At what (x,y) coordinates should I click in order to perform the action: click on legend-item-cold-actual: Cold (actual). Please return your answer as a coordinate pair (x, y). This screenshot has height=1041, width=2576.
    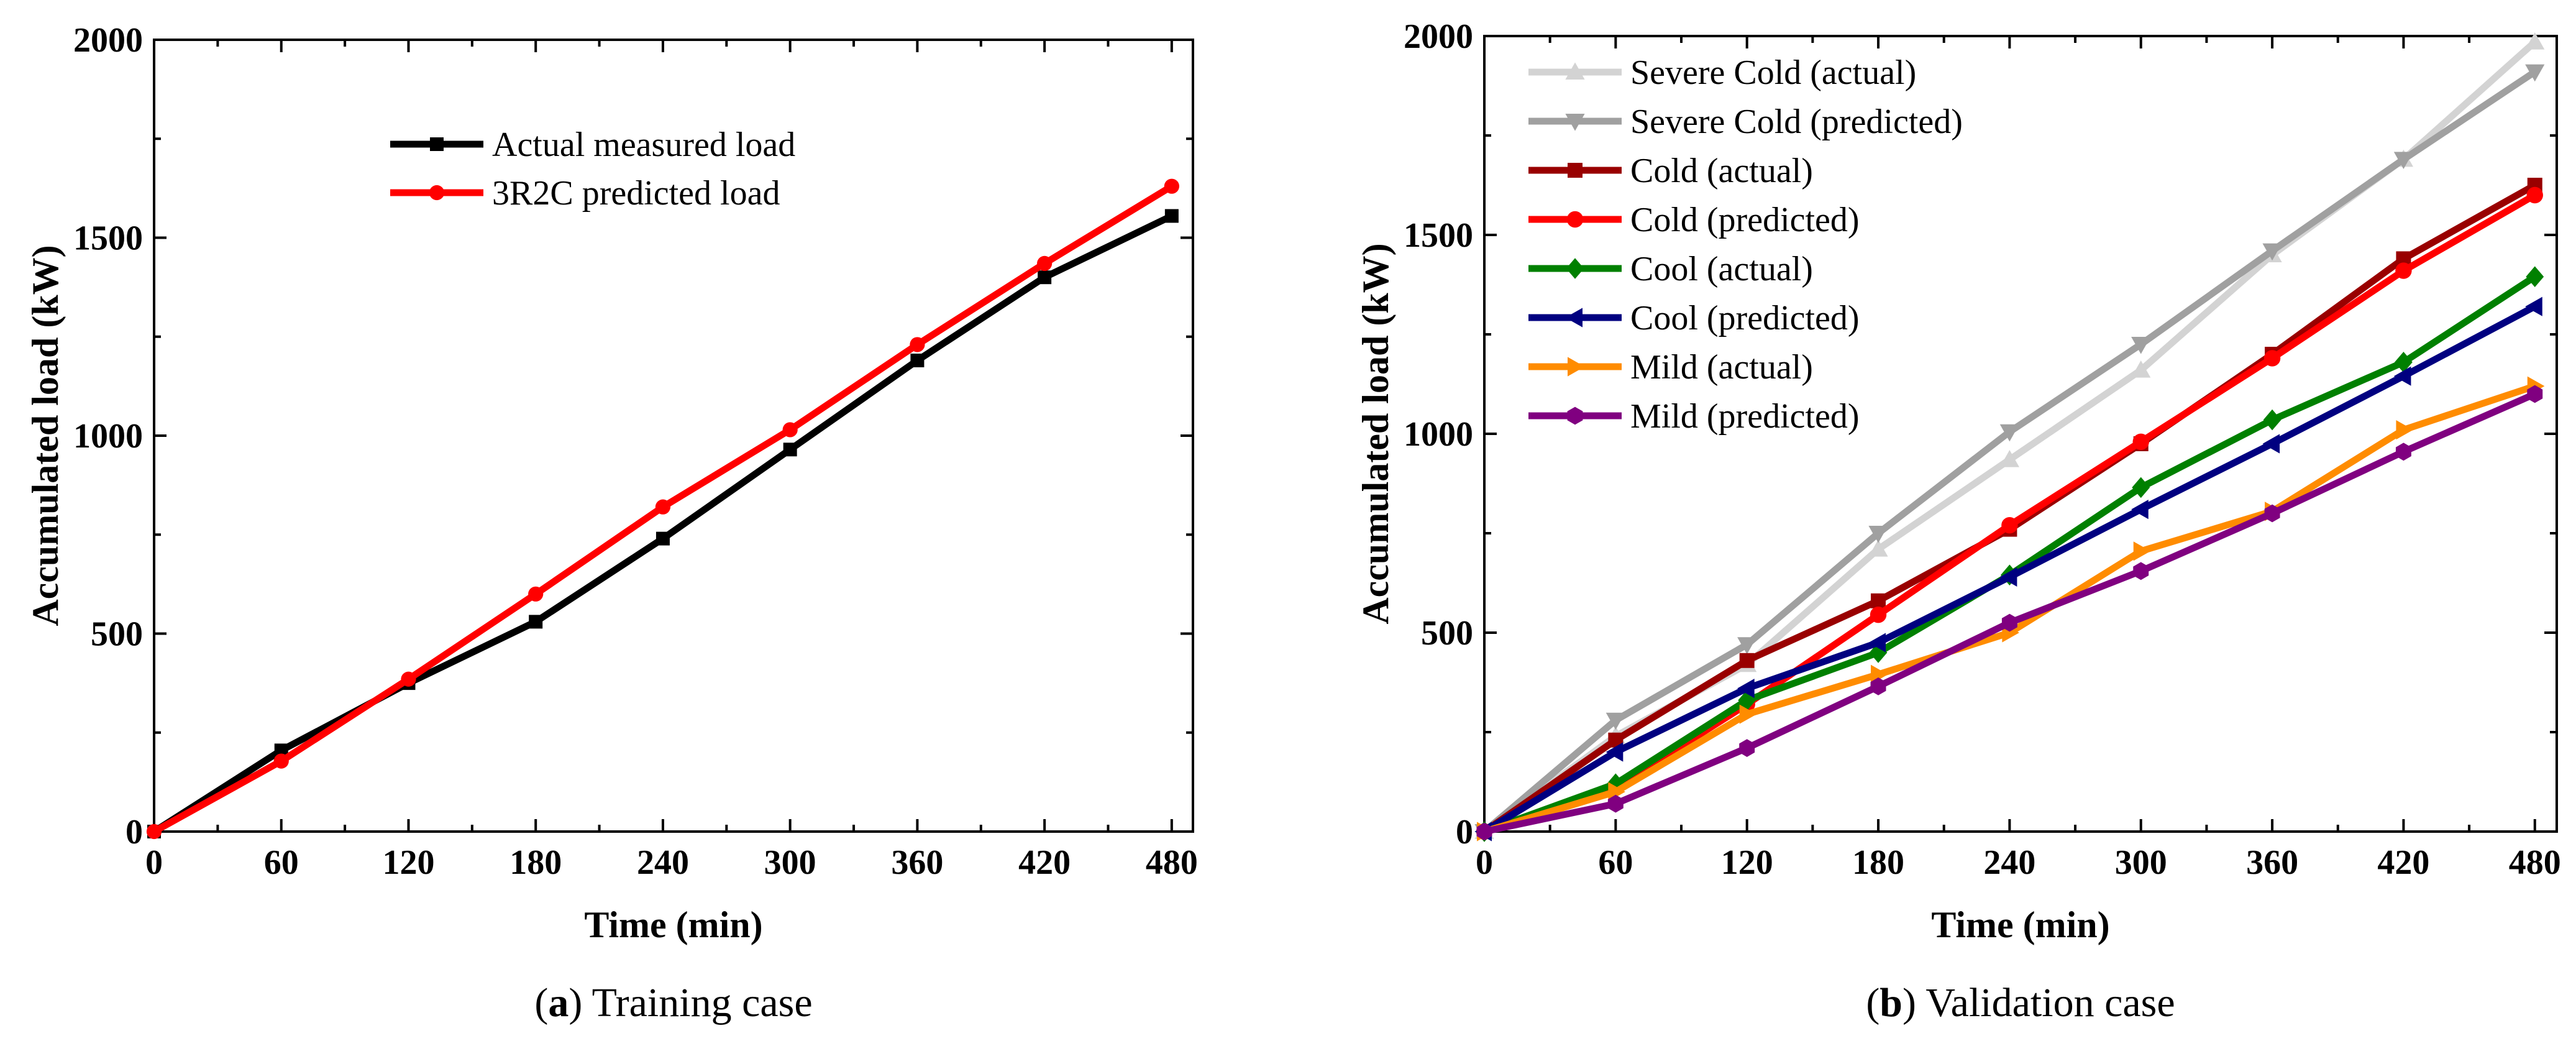
    Looking at the image, I should click on (1670, 171).